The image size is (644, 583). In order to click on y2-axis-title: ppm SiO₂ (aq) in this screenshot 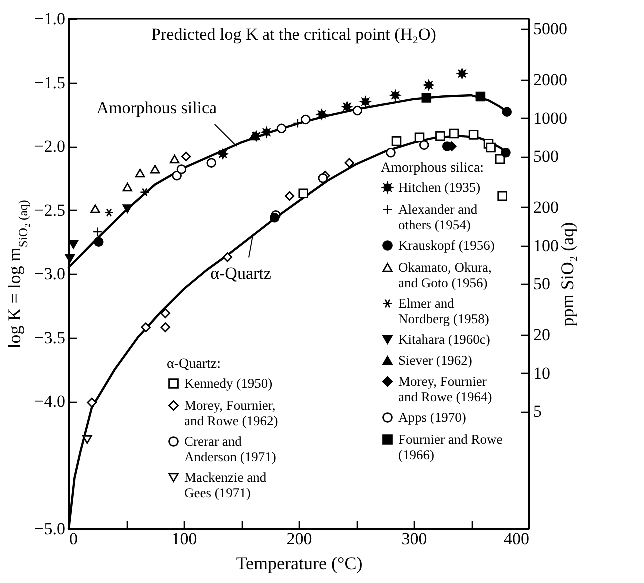, I will do `click(568, 274)`.